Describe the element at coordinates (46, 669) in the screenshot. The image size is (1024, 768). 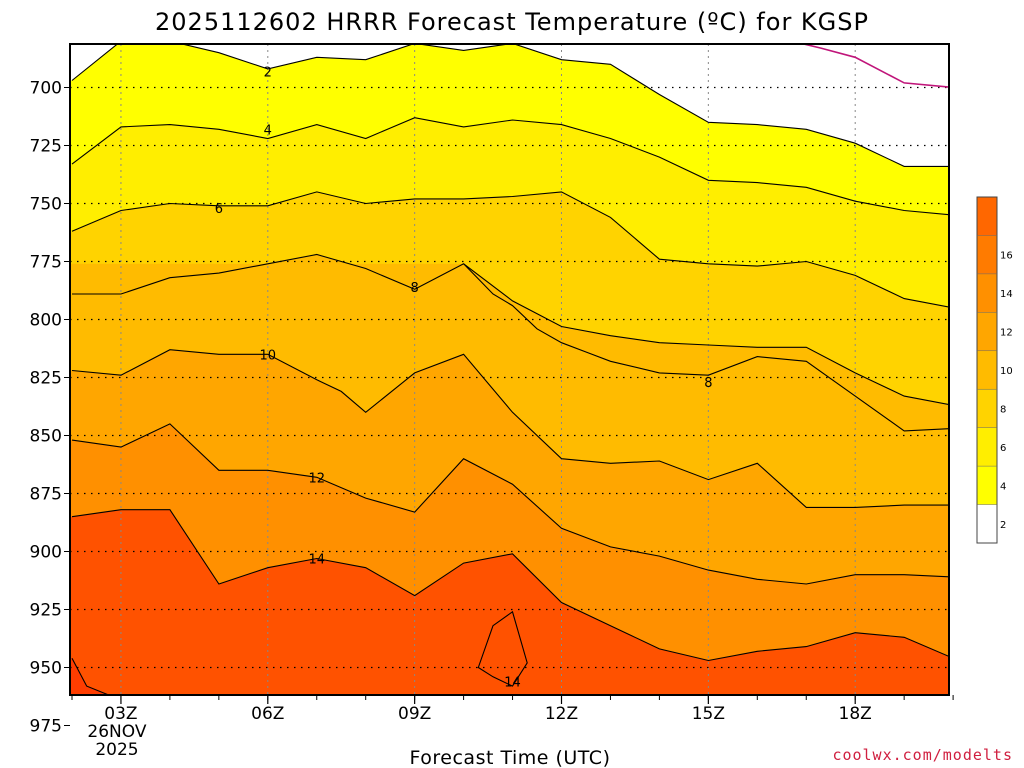
I see `y-tick-label: 950` at that location.